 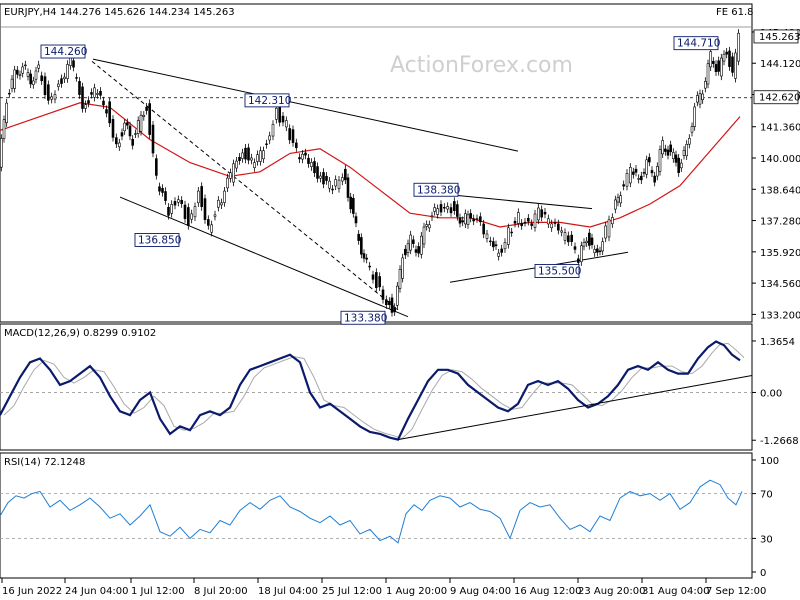 What do you see at coordinates (763, 573) in the screenshot?
I see `rsi-axis-label: 0` at bounding box center [763, 573].